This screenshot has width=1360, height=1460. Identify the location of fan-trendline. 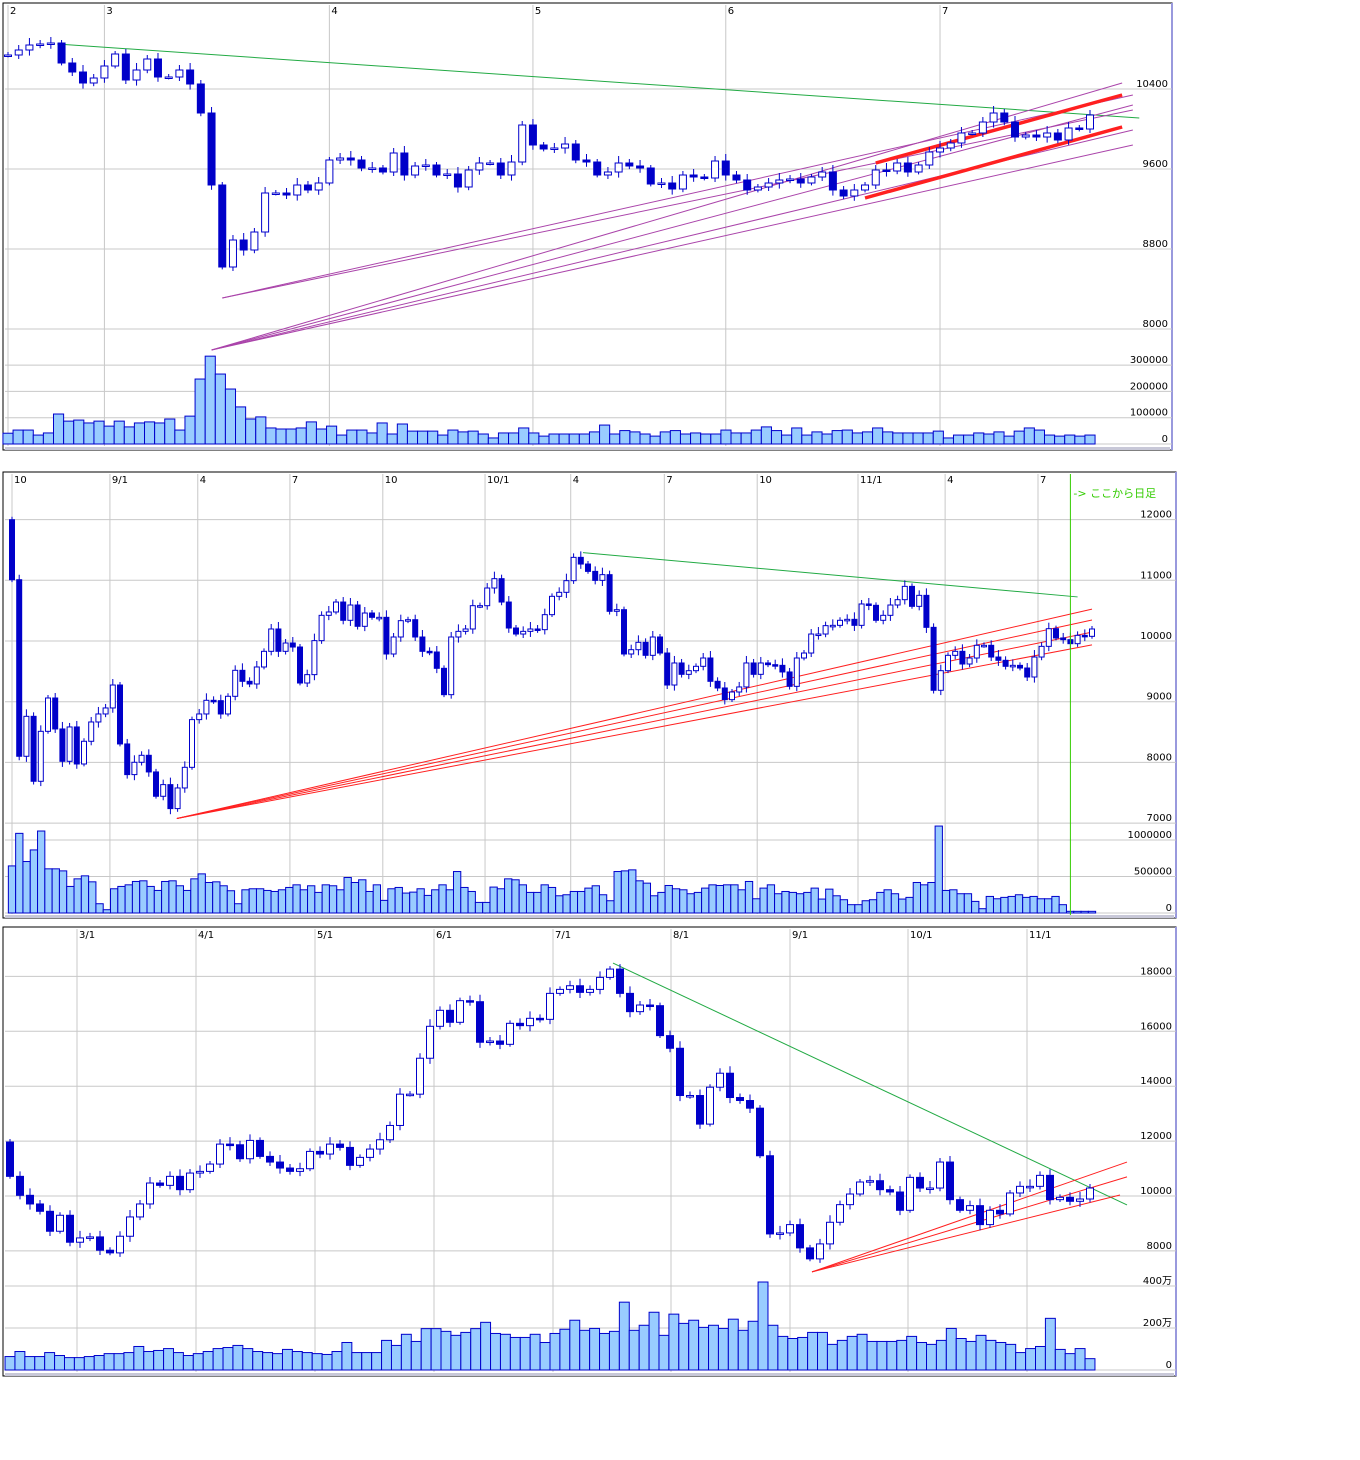
(667, 216).